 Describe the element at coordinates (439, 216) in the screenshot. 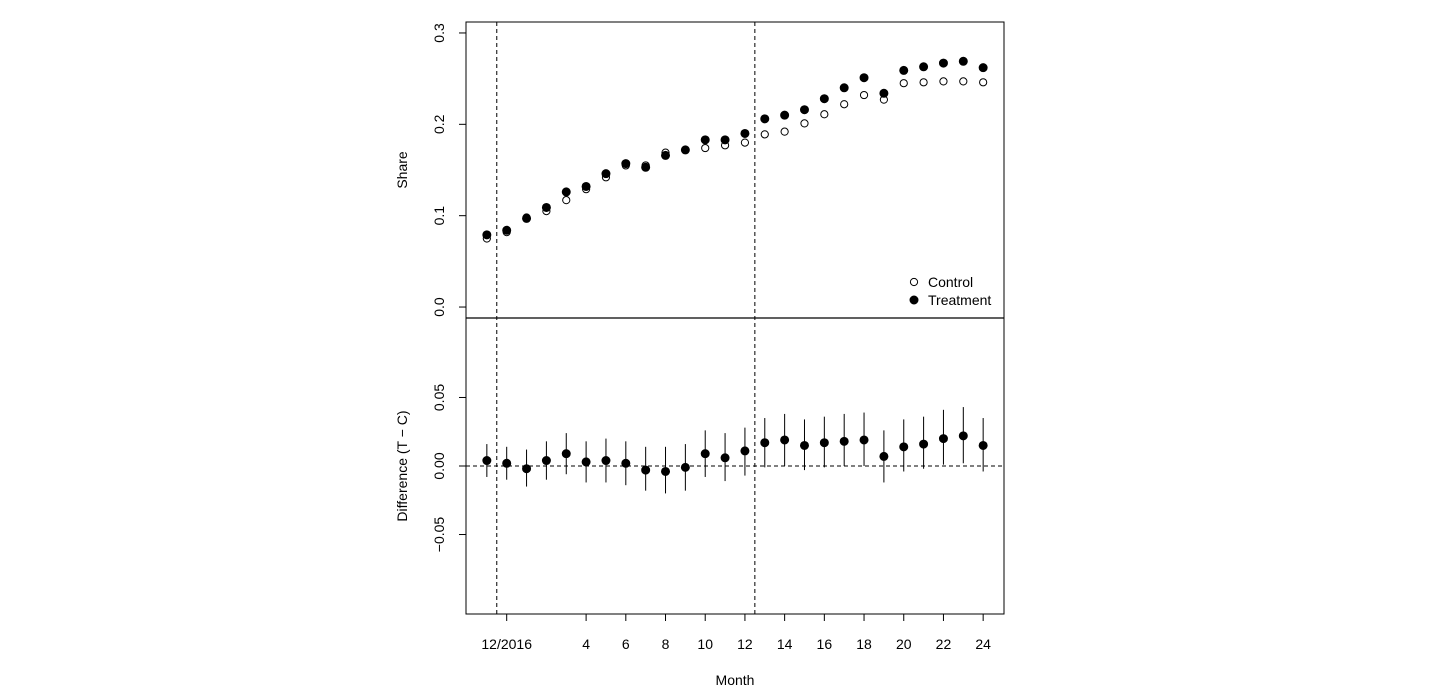

I see `ytick-label-top: 0.1` at that location.